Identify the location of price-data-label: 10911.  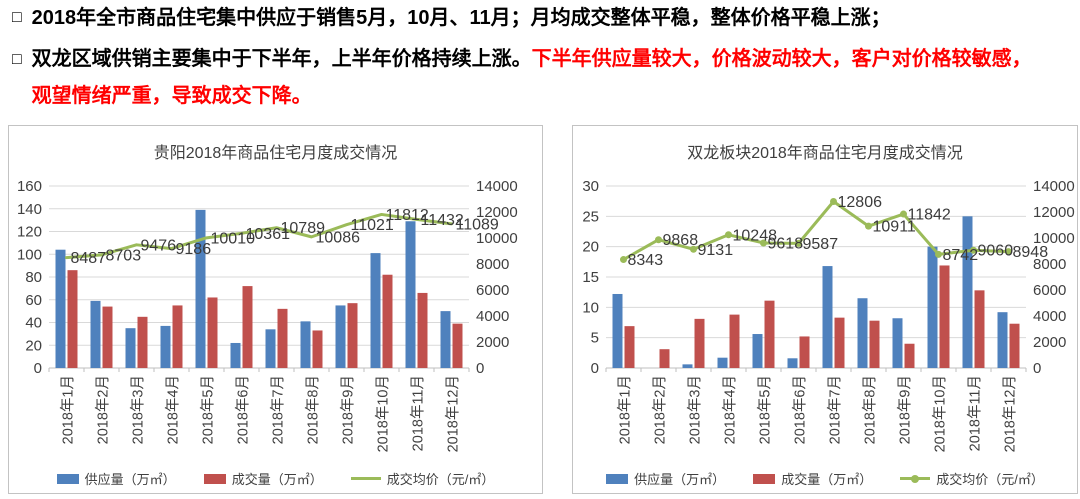
(894, 227).